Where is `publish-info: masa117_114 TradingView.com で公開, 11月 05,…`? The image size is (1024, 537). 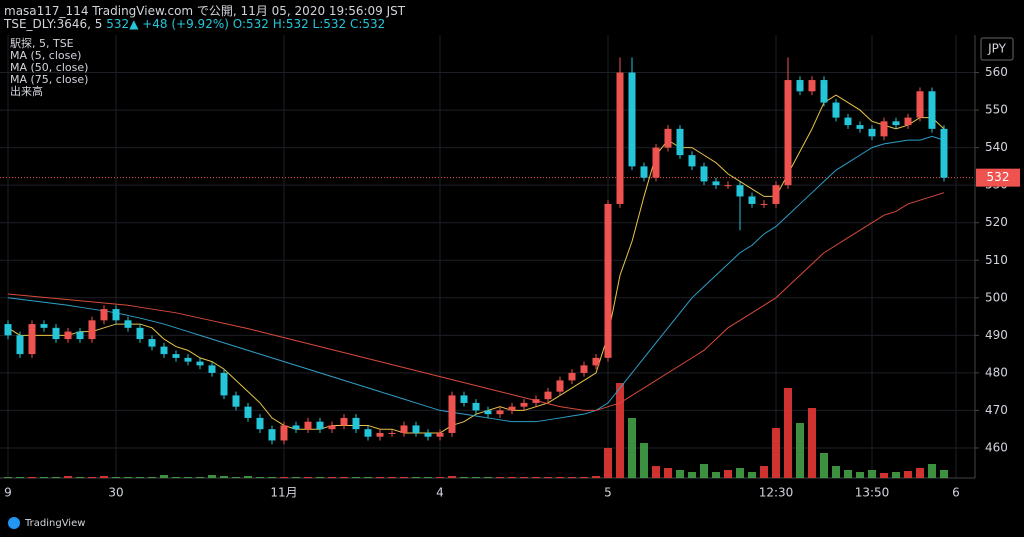
publish-info: masa117_114 TradingView.com で公開, 11月 05,… is located at coordinates (205, 11).